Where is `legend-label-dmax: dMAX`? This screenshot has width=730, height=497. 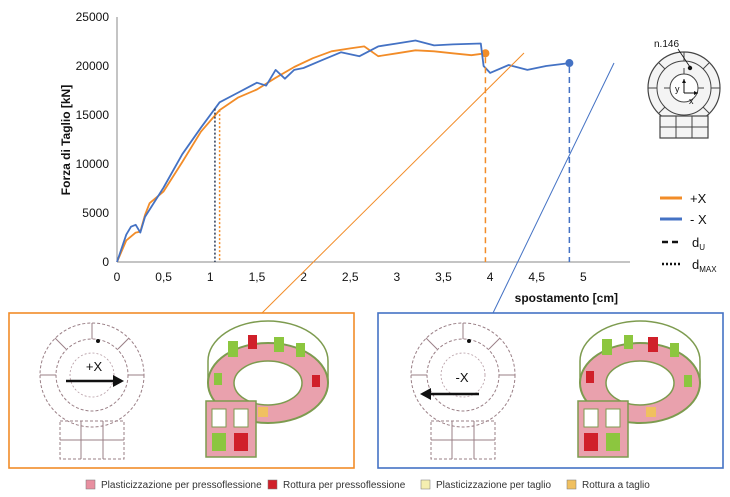
legend-label-dmax: dMAX is located at coordinates (704, 265).